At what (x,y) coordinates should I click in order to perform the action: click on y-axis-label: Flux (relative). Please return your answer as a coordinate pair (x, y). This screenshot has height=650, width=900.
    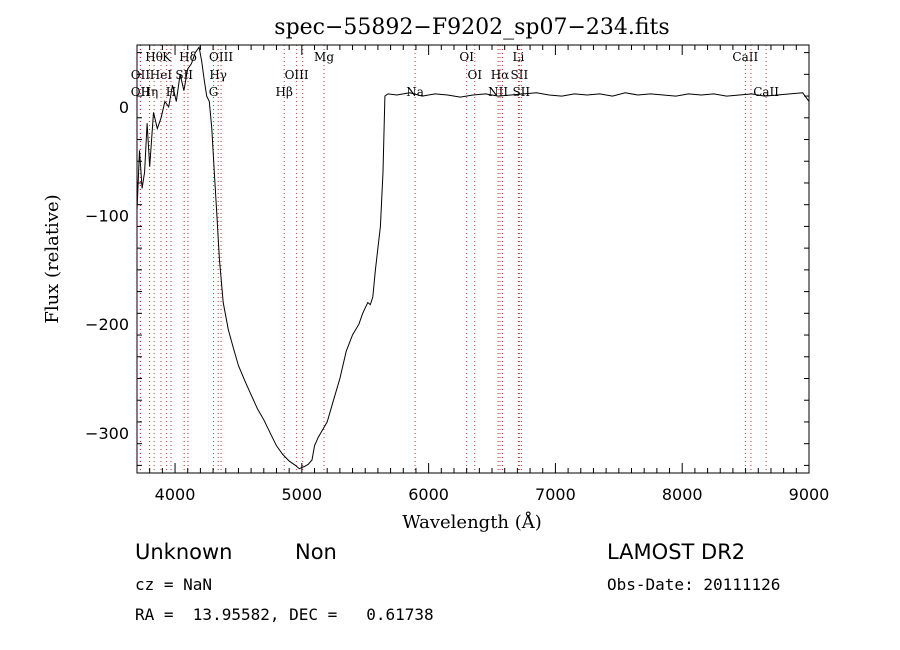
    Looking at the image, I should click on (52, 258).